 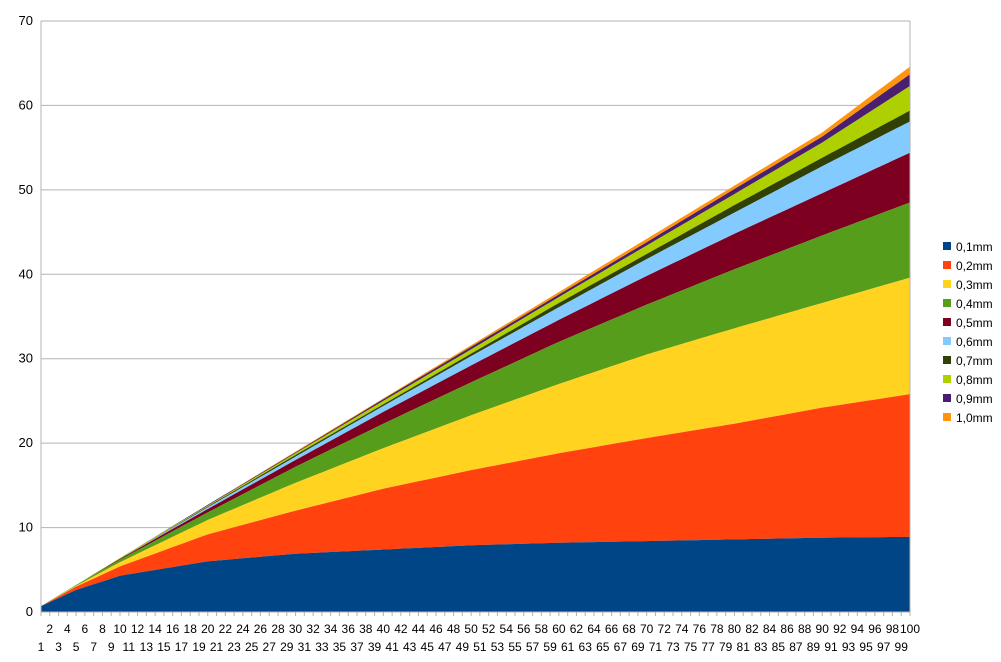 I want to click on x-tick-label: 98, so click(x=893, y=629).